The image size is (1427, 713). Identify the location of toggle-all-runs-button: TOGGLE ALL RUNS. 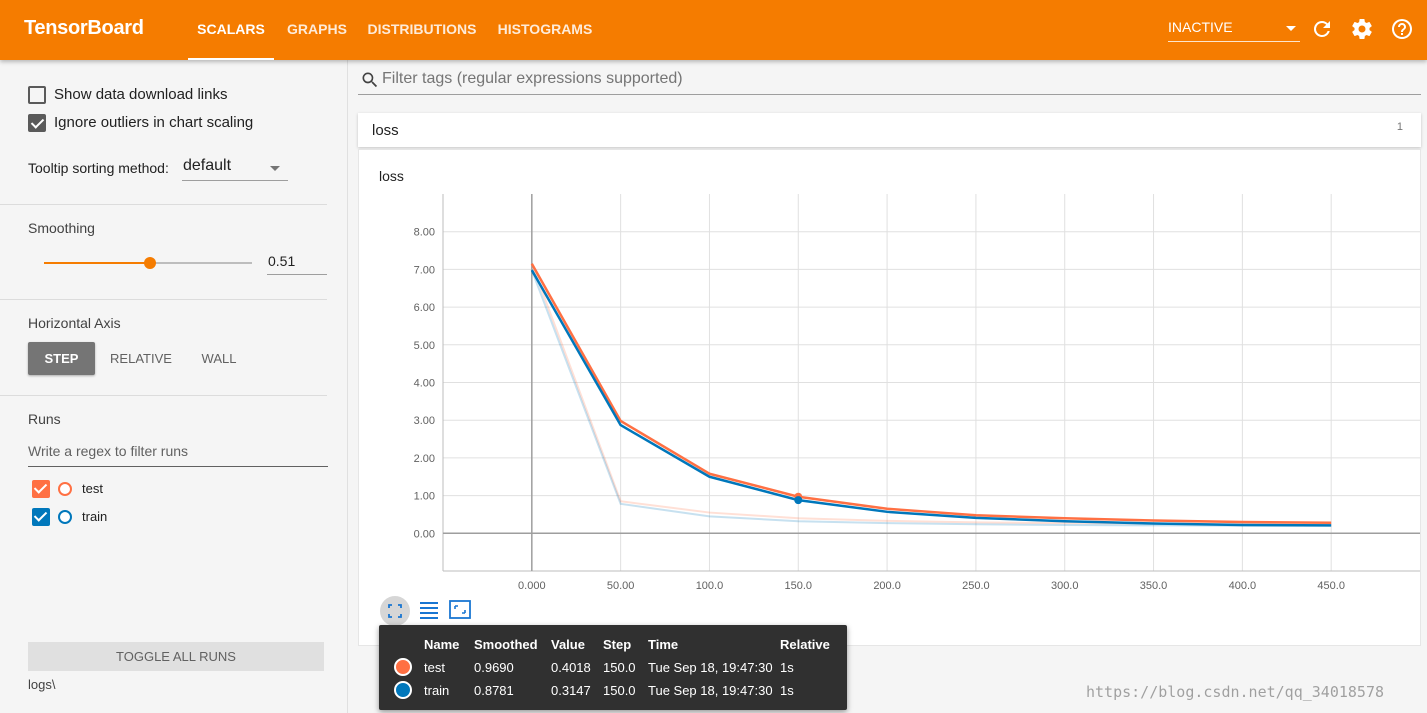
(176, 656).